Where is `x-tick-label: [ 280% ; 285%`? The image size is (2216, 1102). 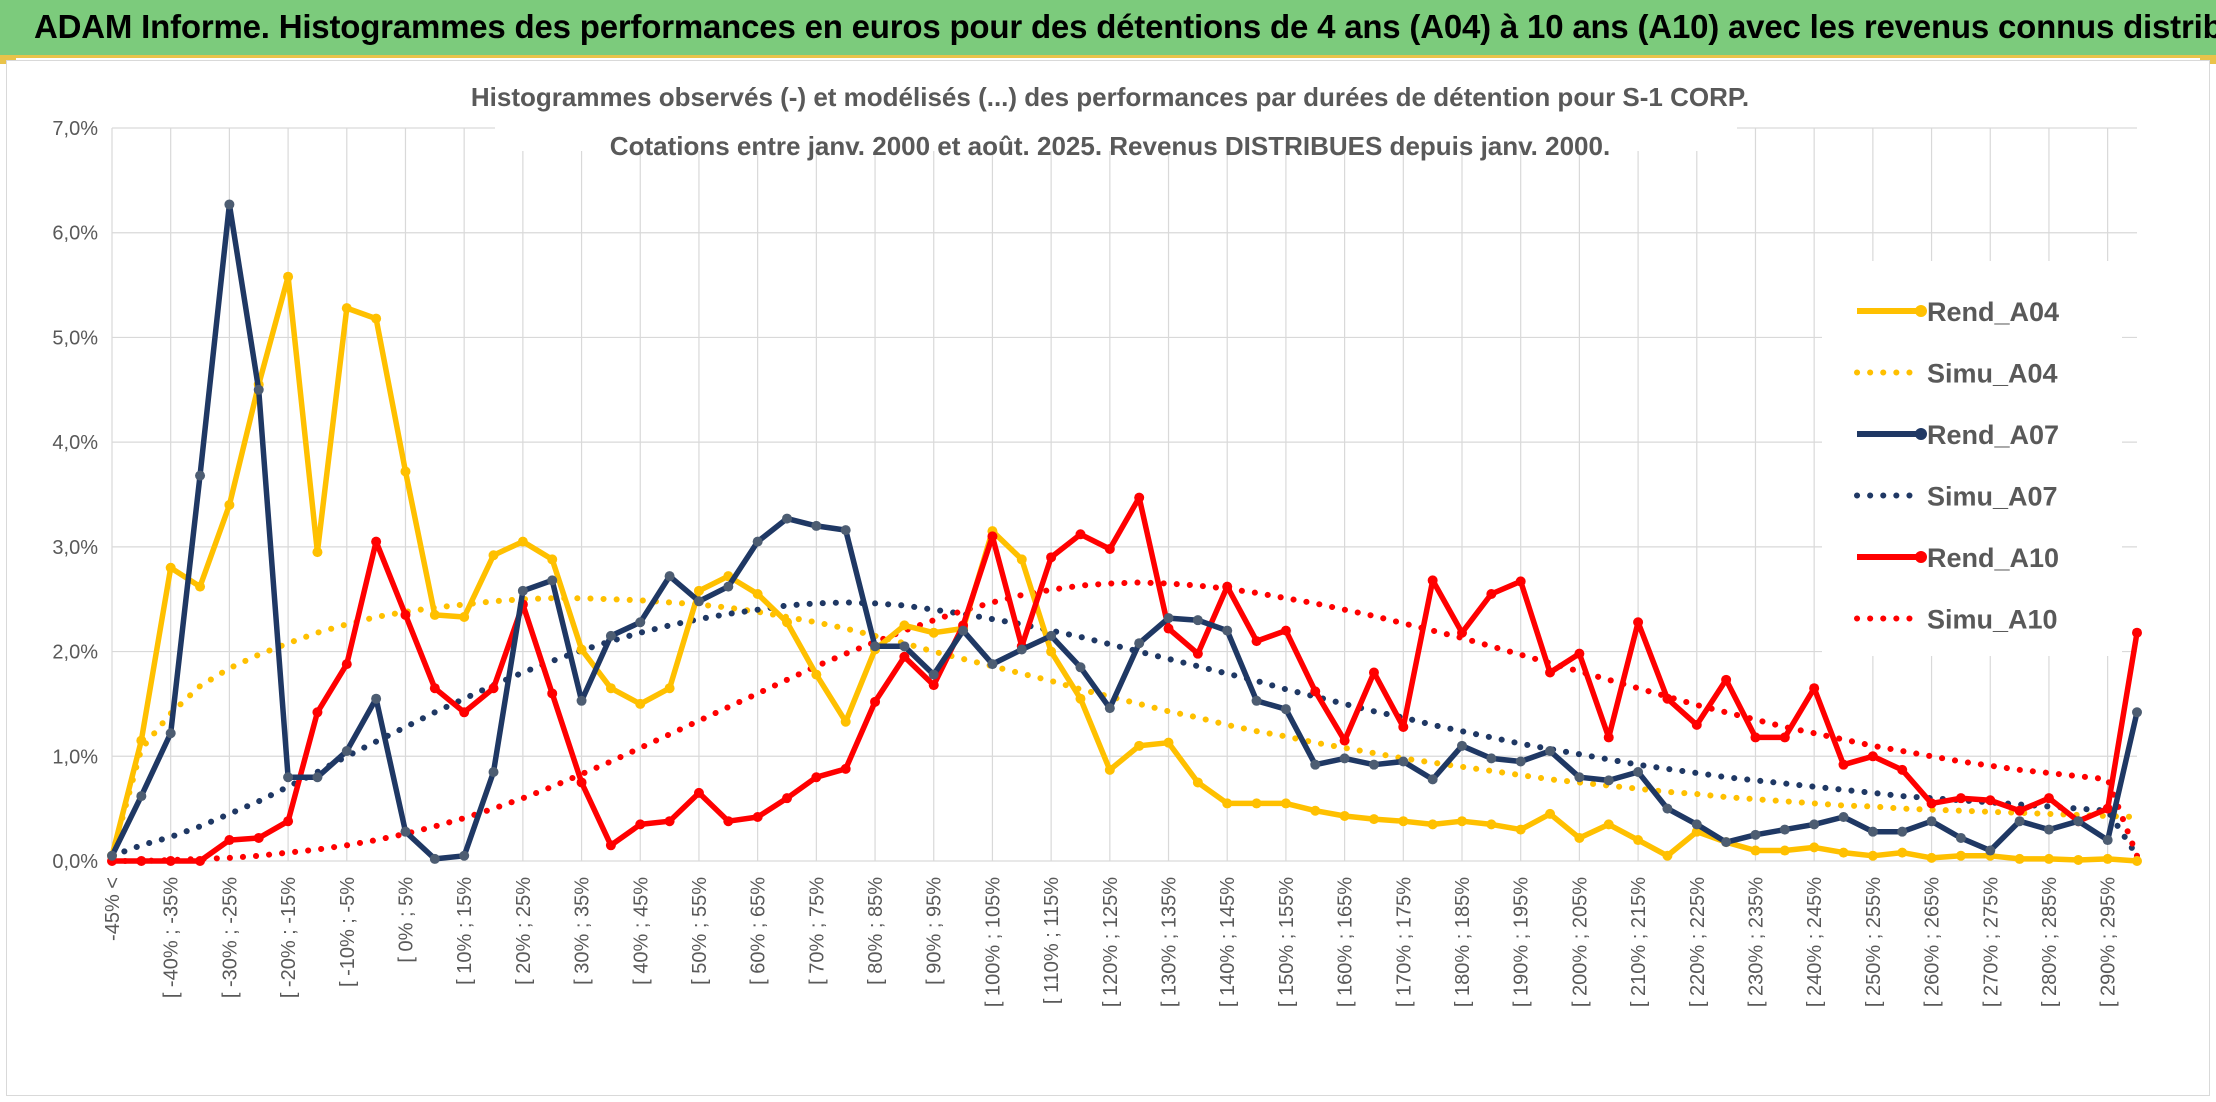
x-tick-label: [ 280% ; 285% is located at coordinates (2050, 942).